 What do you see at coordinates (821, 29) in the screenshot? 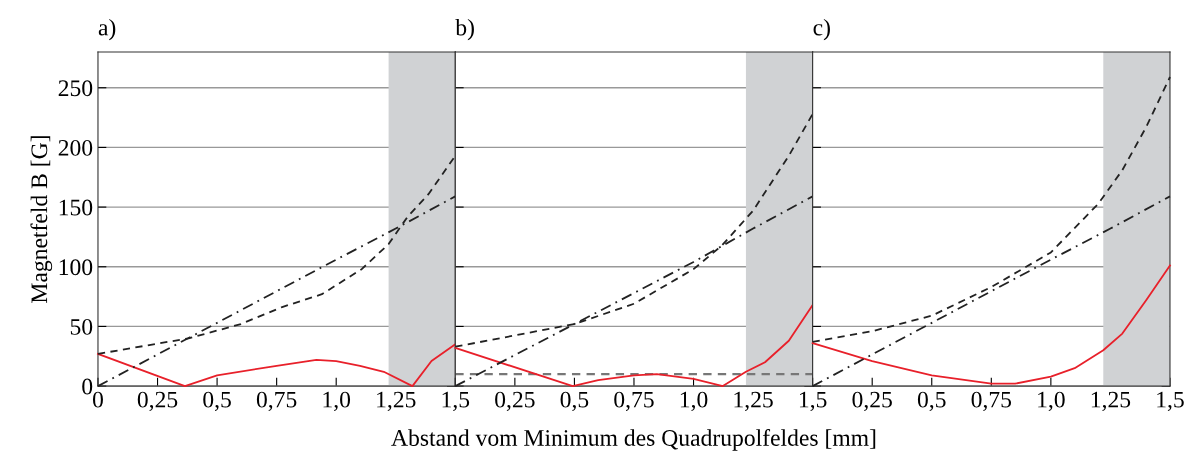
I see `chart-title: c)` at bounding box center [821, 29].